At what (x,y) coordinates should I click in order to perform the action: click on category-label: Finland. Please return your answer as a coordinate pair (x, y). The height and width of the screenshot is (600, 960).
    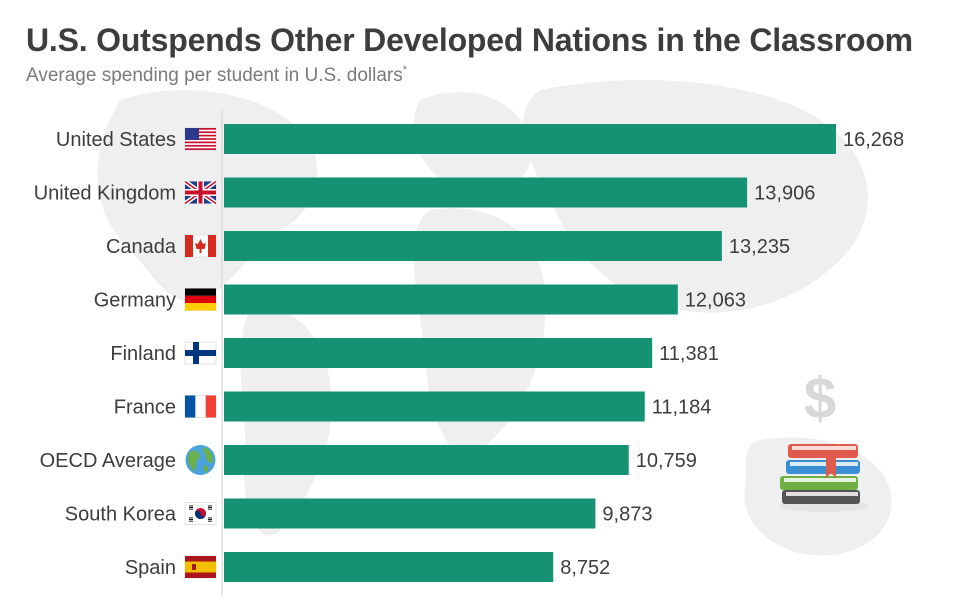
    Looking at the image, I should click on (143, 354).